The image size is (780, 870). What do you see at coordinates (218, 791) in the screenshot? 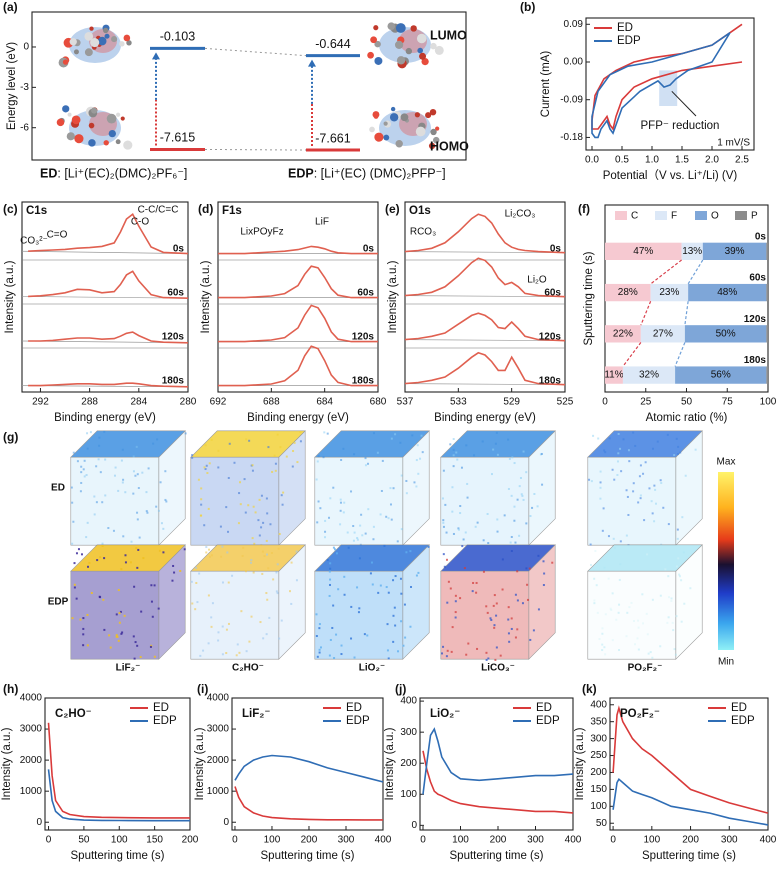
I see `y-tick-label: 1000` at bounding box center [218, 791].